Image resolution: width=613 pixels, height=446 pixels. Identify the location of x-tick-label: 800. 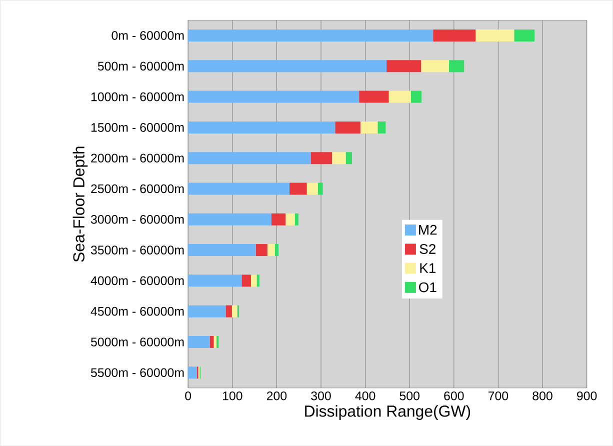
(542, 395).